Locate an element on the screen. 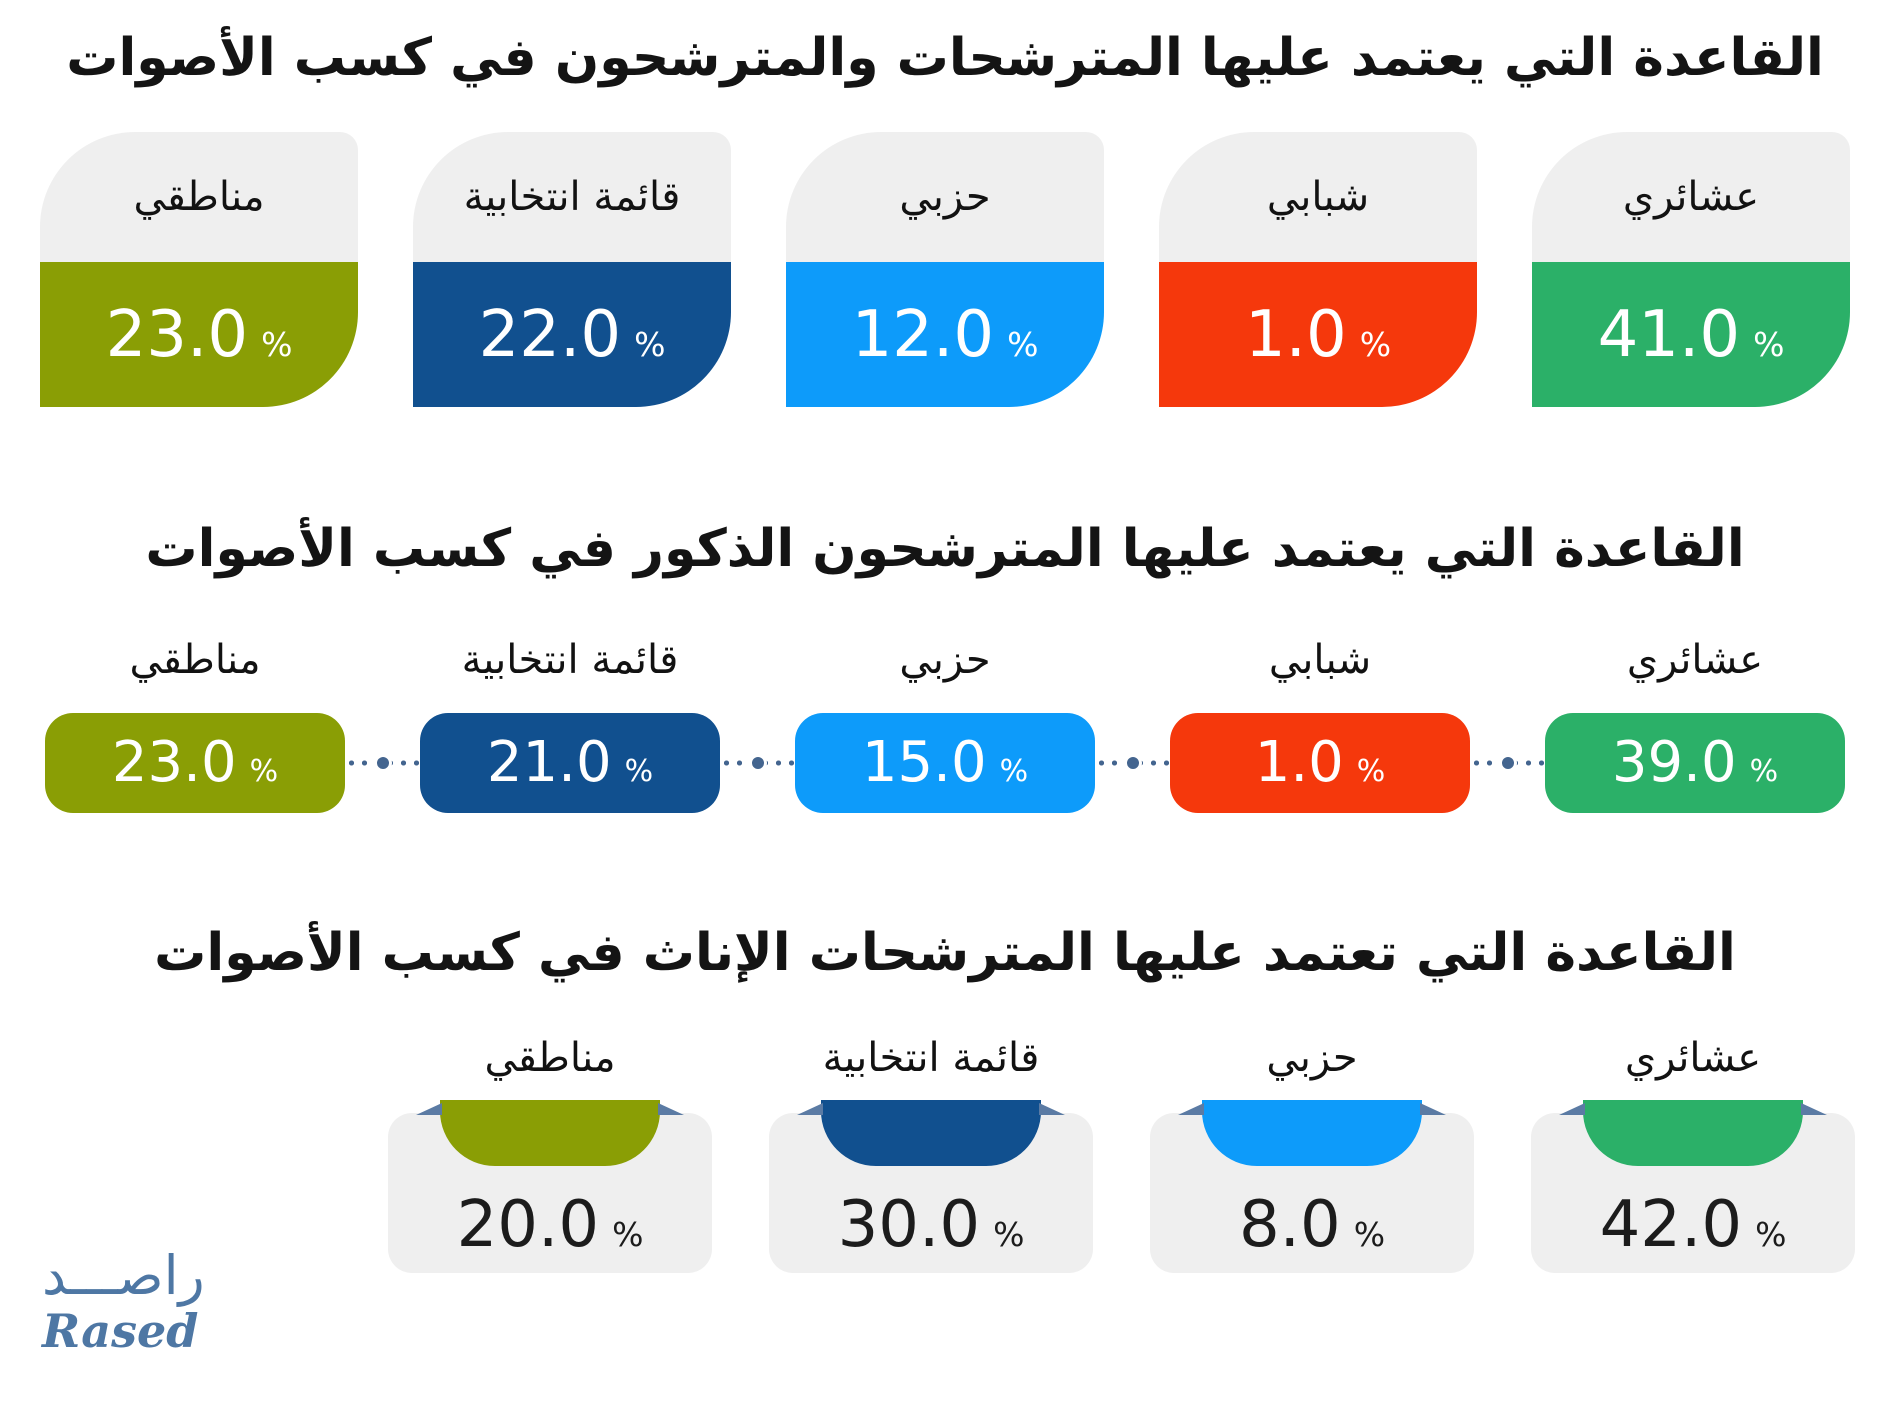 This screenshot has height=1417, width=1890. bowl-item-3: مناطقي 20.0% is located at coordinates (550, 1146).